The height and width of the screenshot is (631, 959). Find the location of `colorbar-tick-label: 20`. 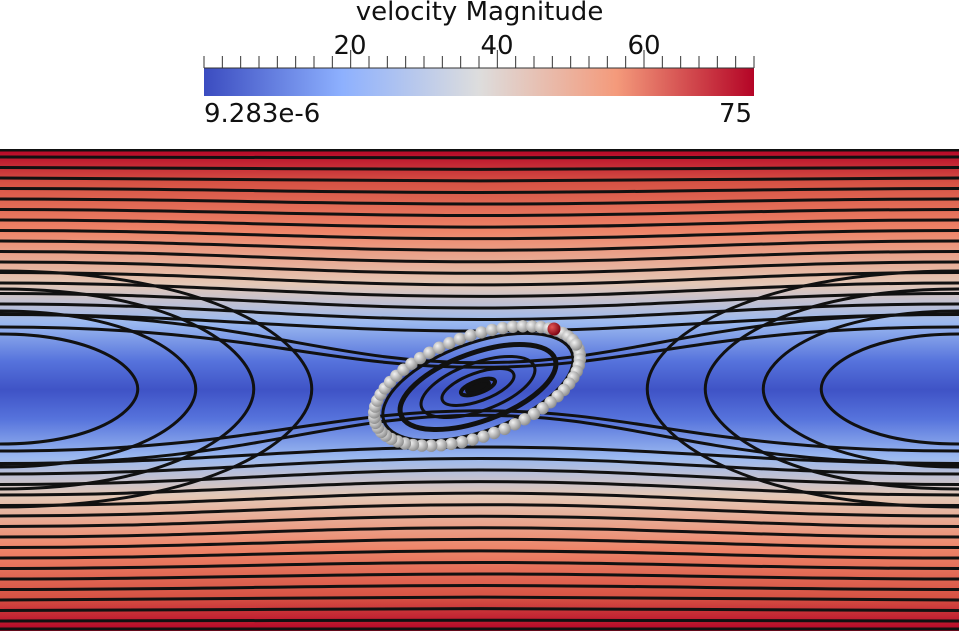

colorbar-tick-label: 20 is located at coordinates (350, 46).